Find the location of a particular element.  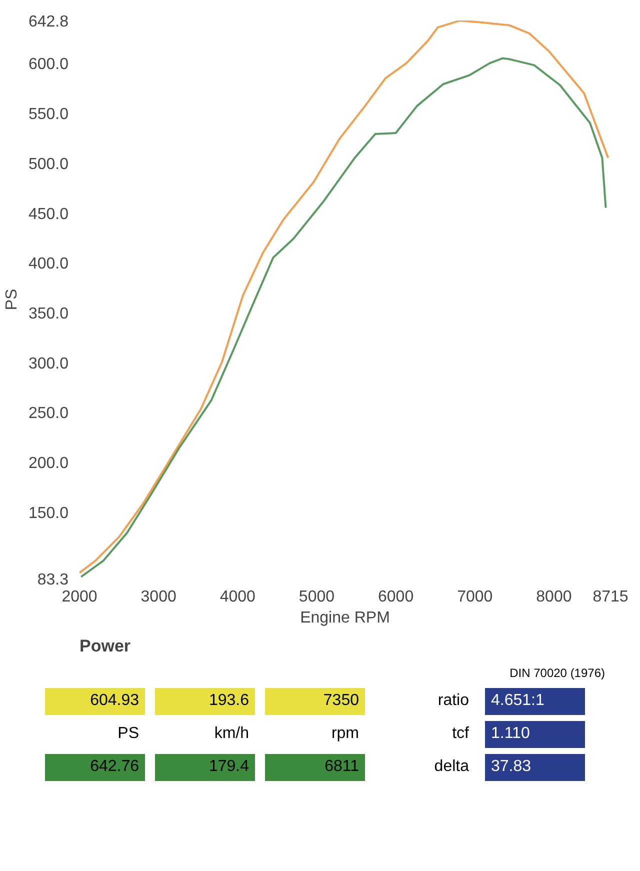

text: tcf is located at coordinates (425, 734).